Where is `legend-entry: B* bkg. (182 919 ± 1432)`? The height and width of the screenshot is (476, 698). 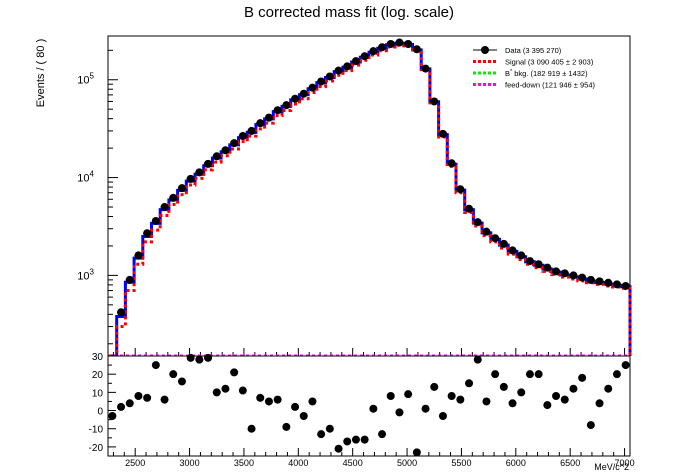 legend-entry: B* bkg. (182 919 ± 1432) is located at coordinates (546, 73).